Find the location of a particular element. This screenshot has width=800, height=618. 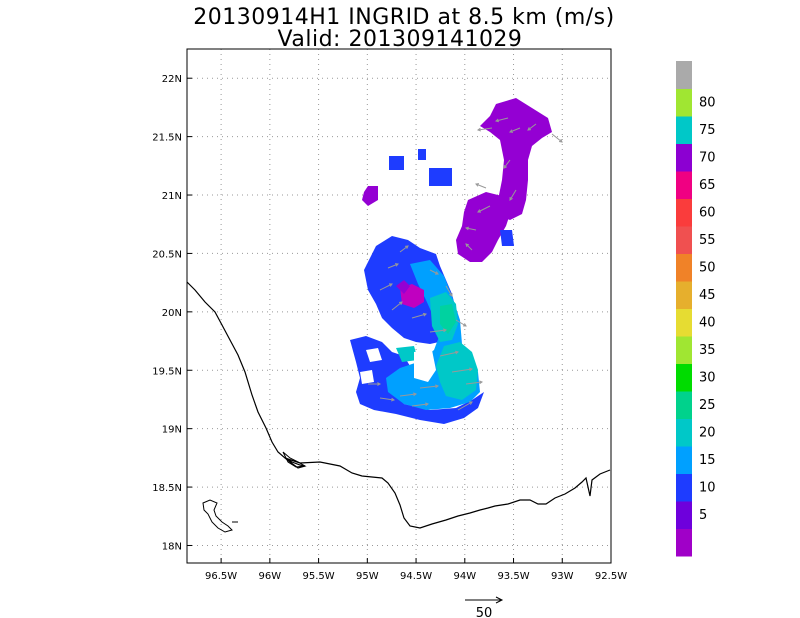

lon-tick-label: 94.5W is located at coordinates (416, 576).